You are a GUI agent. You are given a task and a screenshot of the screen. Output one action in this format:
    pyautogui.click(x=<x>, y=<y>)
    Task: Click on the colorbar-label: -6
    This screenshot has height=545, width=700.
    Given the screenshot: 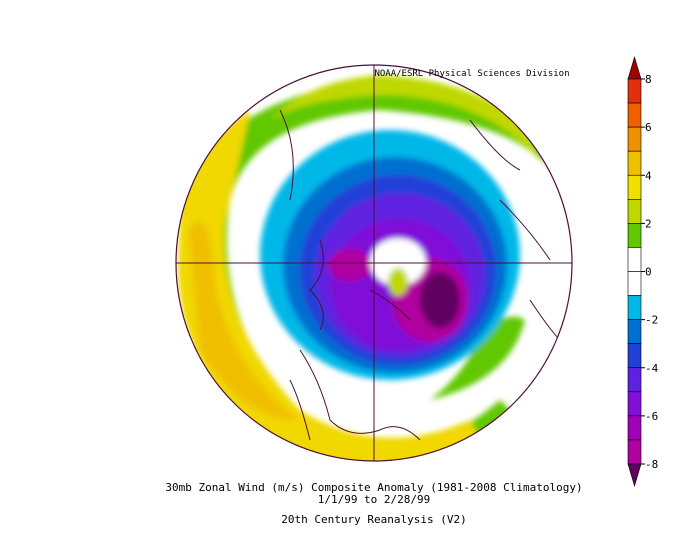 What is the action you would take?
    pyautogui.click(x=651, y=416)
    